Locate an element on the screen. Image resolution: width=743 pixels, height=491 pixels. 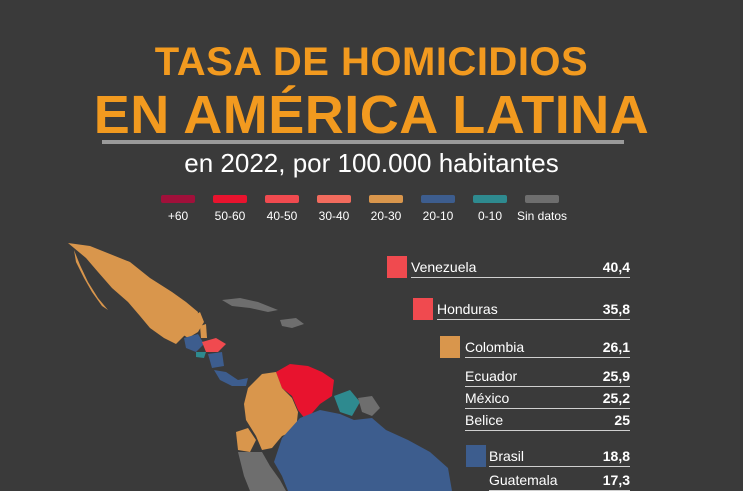
rate-value: 25,2 is located at coordinates (616, 398).